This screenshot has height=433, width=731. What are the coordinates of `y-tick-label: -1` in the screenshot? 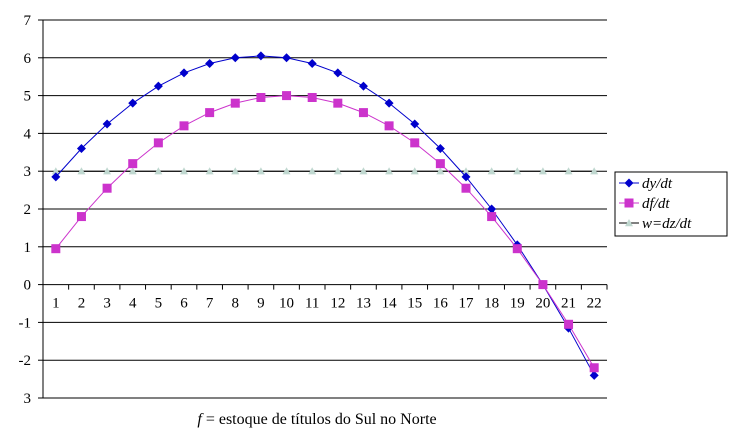 It's located at (25, 323).